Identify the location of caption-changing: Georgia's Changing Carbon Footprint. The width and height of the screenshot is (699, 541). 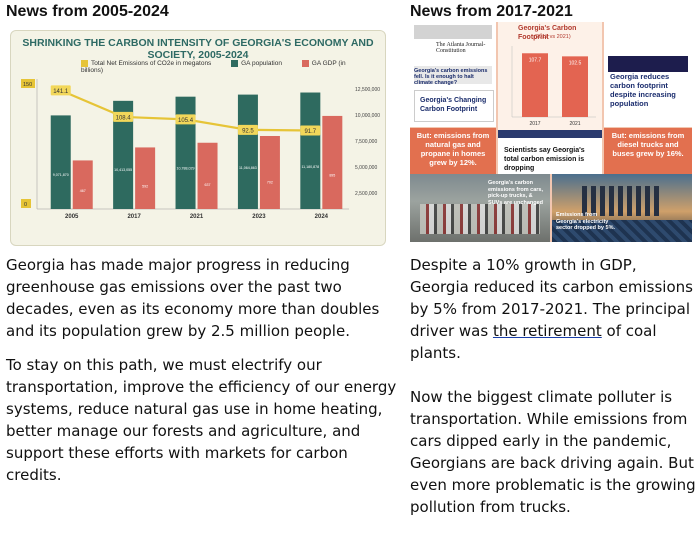
(453, 105).